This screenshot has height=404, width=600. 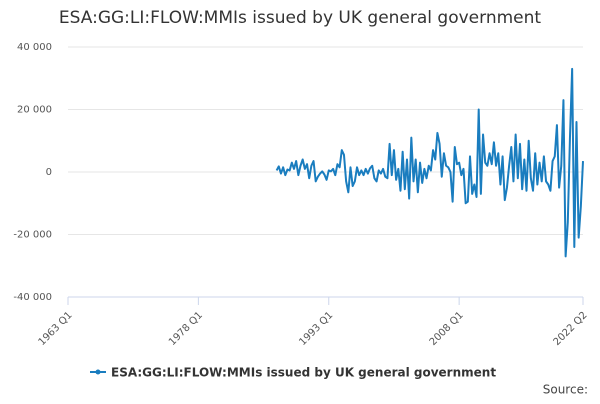 I want to click on y-tick-label: 20 000, so click(x=34, y=110).